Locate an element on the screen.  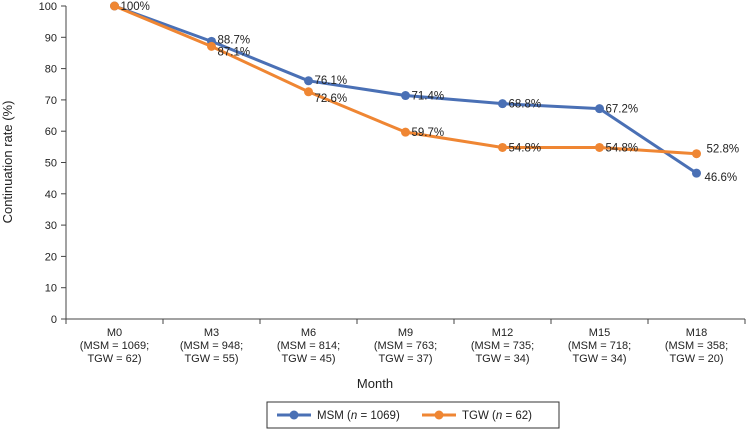
y-tick-label: 30 is located at coordinates (51, 226).